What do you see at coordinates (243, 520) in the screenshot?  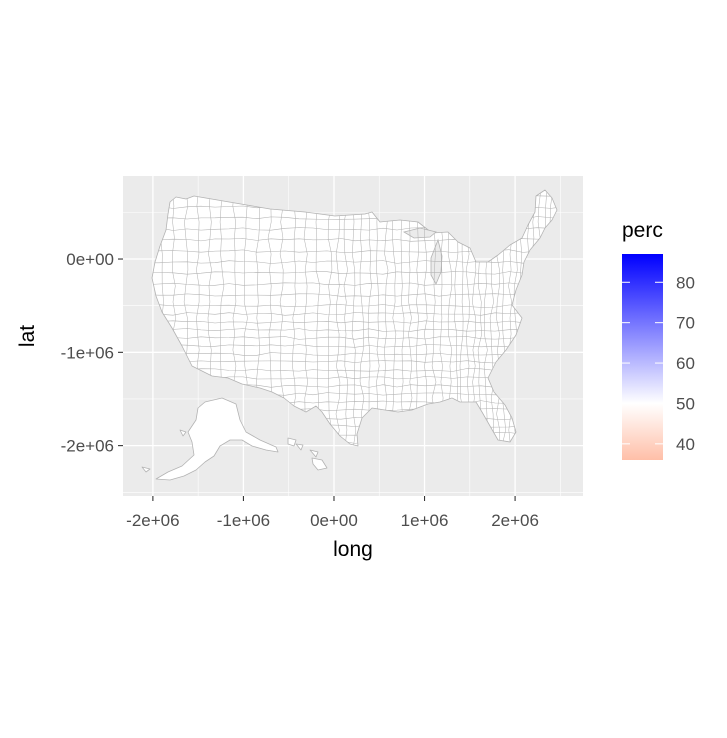 I see `x-tick-label: -1e+06` at bounding box center [243, 520].